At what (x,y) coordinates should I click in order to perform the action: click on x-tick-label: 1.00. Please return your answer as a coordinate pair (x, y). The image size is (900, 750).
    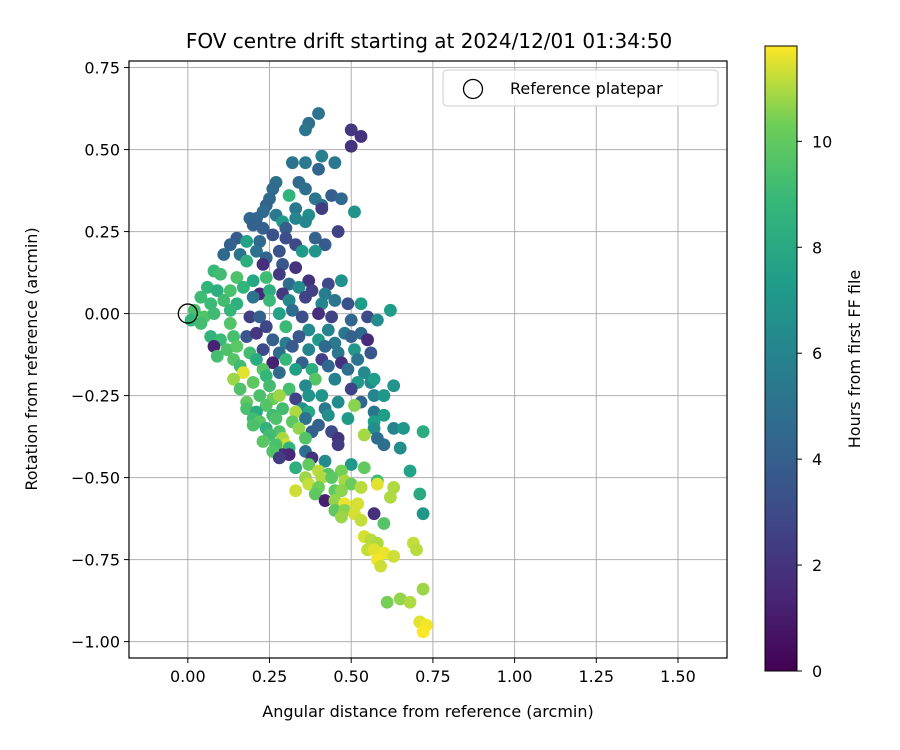
    Looking at the image, I should click on (515, 676).